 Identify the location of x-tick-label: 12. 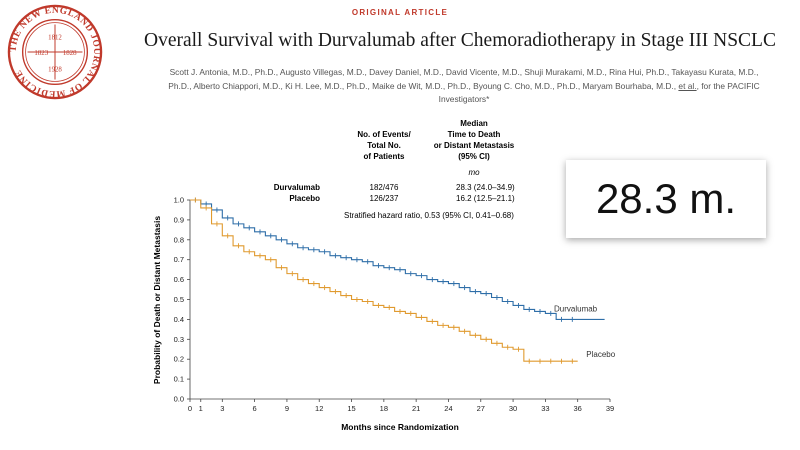
(319, 408).